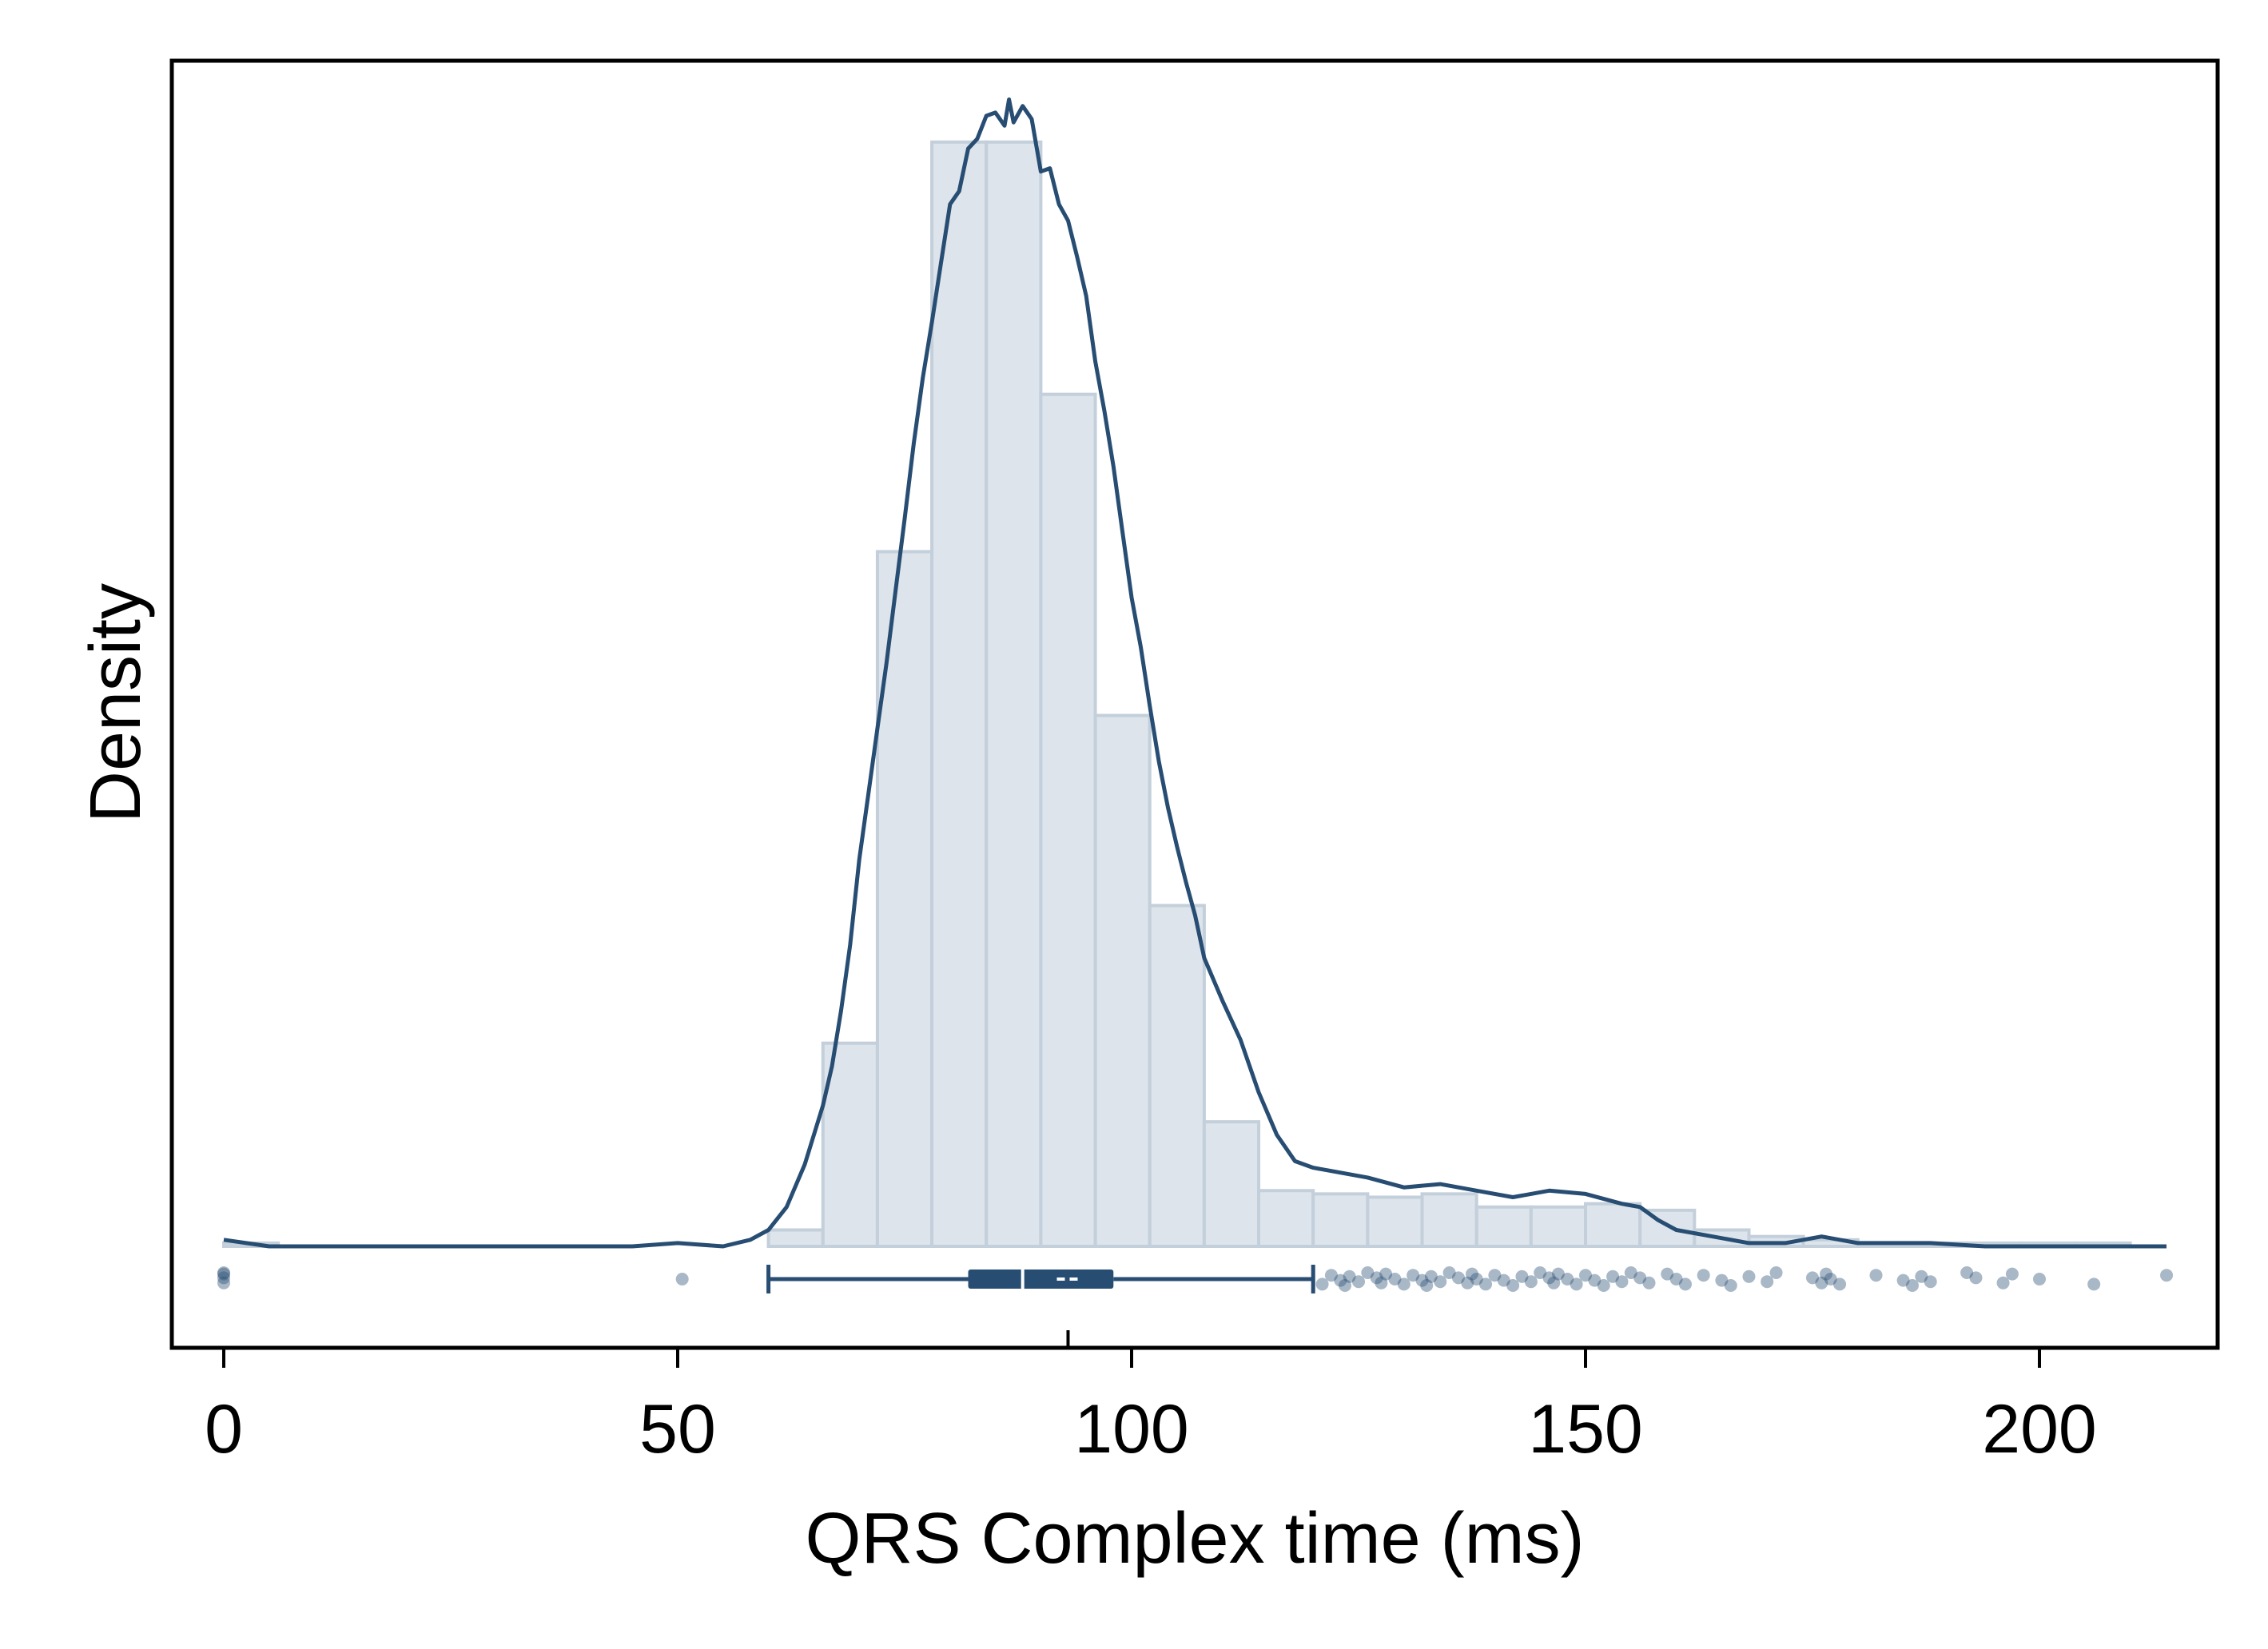  I want to click on x-tick-label: 200, so click(2039, 1429).